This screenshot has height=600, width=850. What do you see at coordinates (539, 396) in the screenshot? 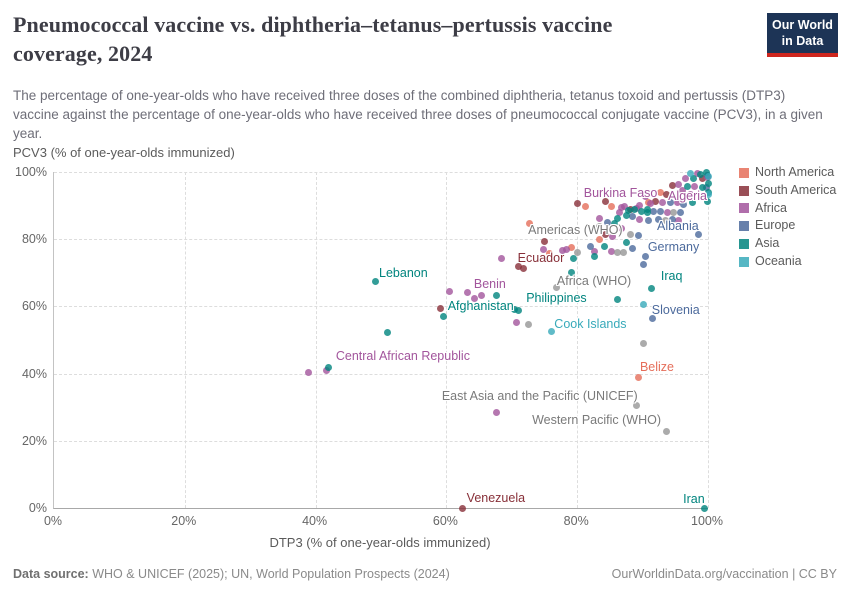
I see `country-label-east-asia-and-the-pacific-unicef-: East Asia and the Pacific (UNICEF)` at bounding box center [539, 396].